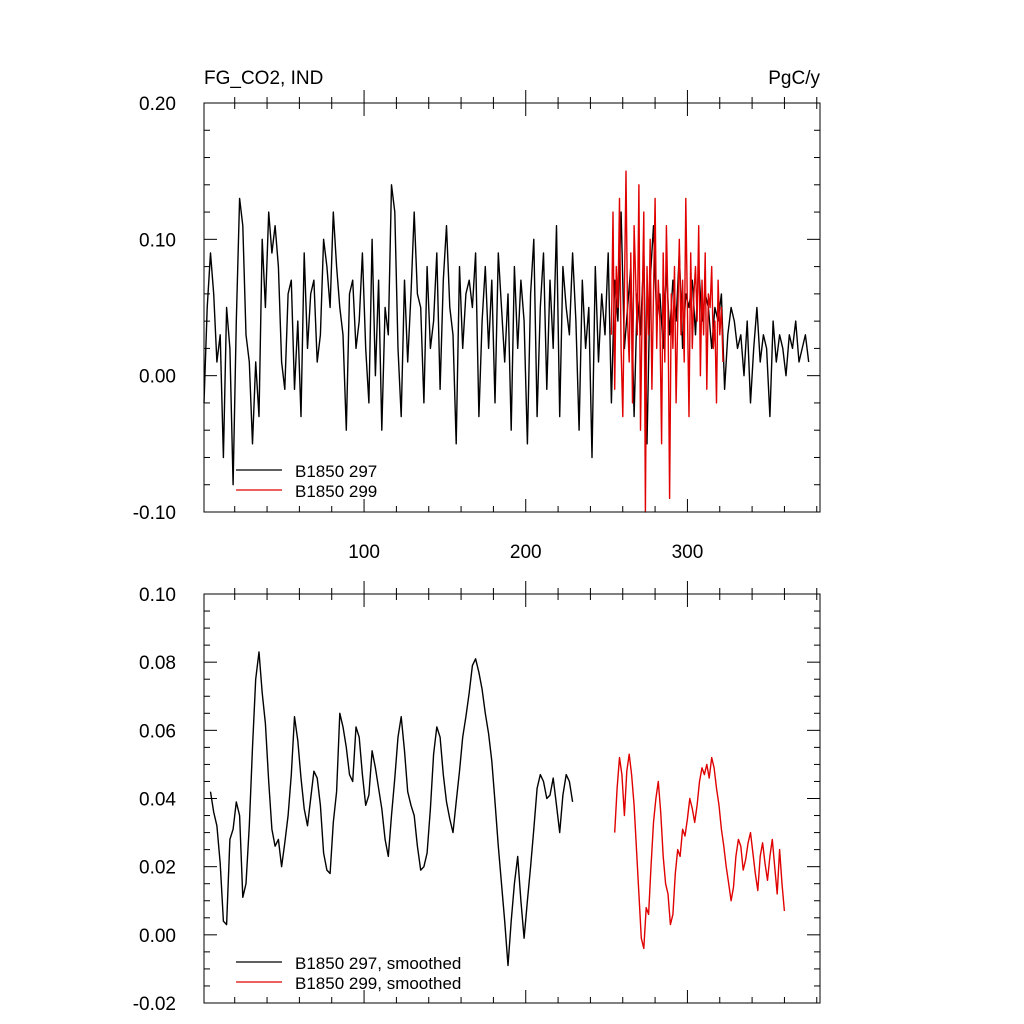  I want to click on legend-label-b1850-297: B1850 297, so click(336, 471).